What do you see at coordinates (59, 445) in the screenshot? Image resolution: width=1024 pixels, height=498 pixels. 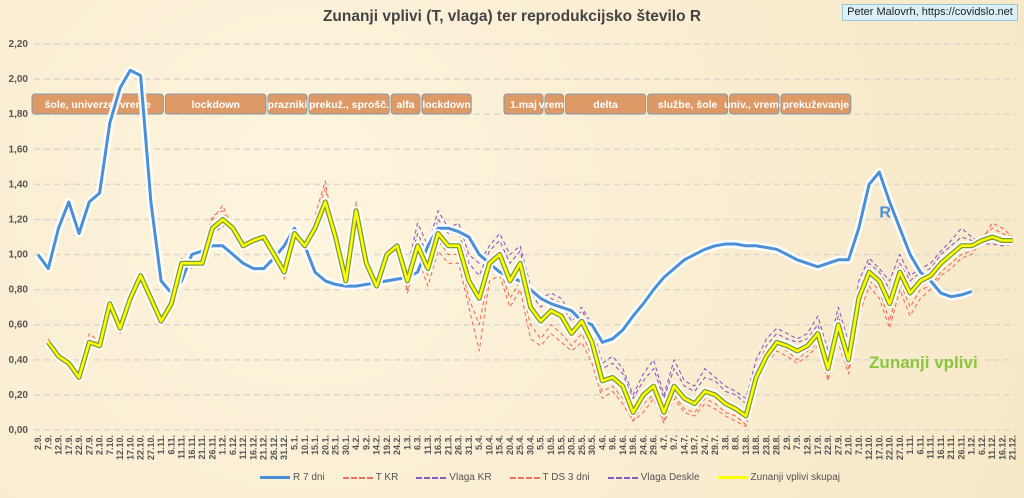 I see `x-tick-label: 12.9.` at bounding box center [59, 445].